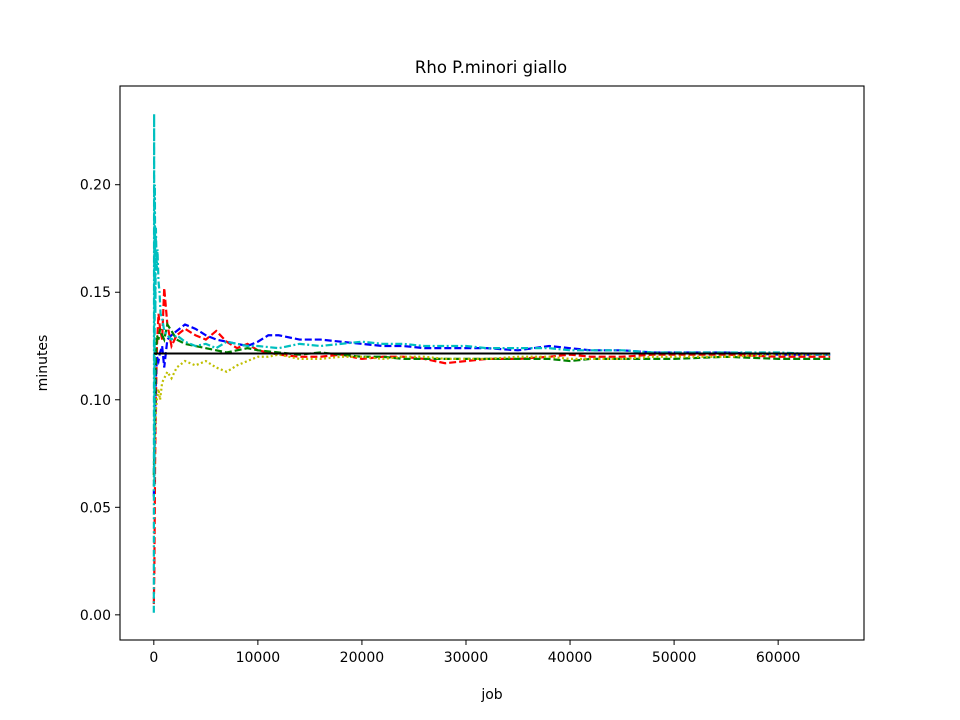 Image resolution: width=960 pixels, height=720 pixels. What do you see at coordinates (778, 658) in the screenshot?
I see `x-tick-label: 60000` at bounding box center [778, 658].